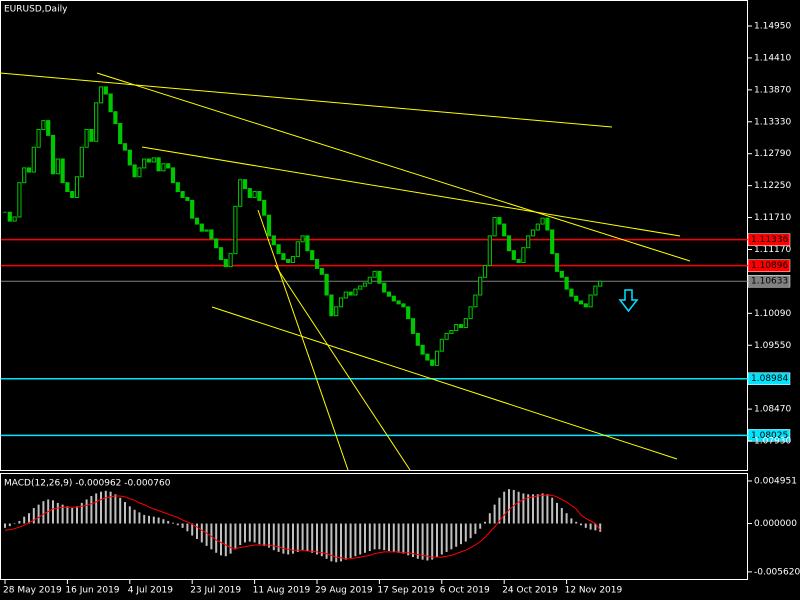 This screenshot has height=600, width=800. What do you see at coordinates (465, 591) in the screenshot?
I see `x-tick-label: 6 Oct 2019` at bounding box center [465, 591].